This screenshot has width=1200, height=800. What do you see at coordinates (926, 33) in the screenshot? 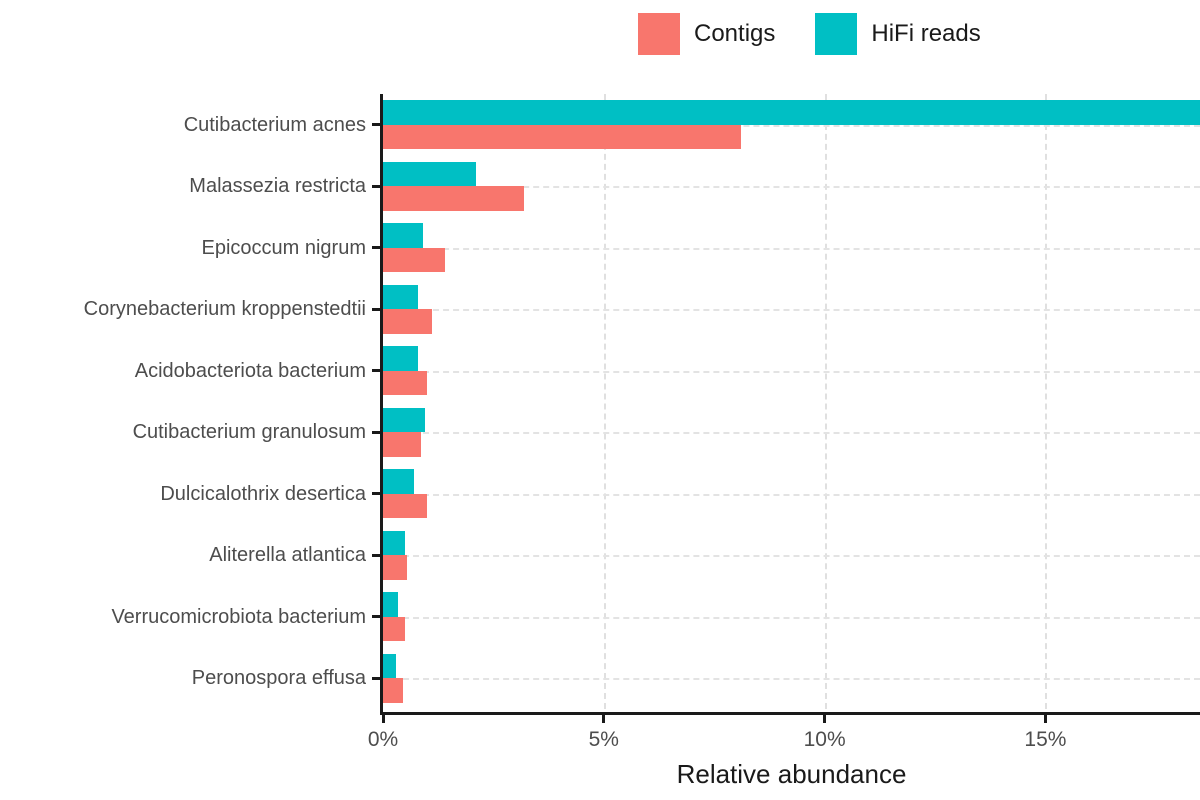
I see `legend-label-hifi-reads: HiFi reads` at bounding box center [926, 33].